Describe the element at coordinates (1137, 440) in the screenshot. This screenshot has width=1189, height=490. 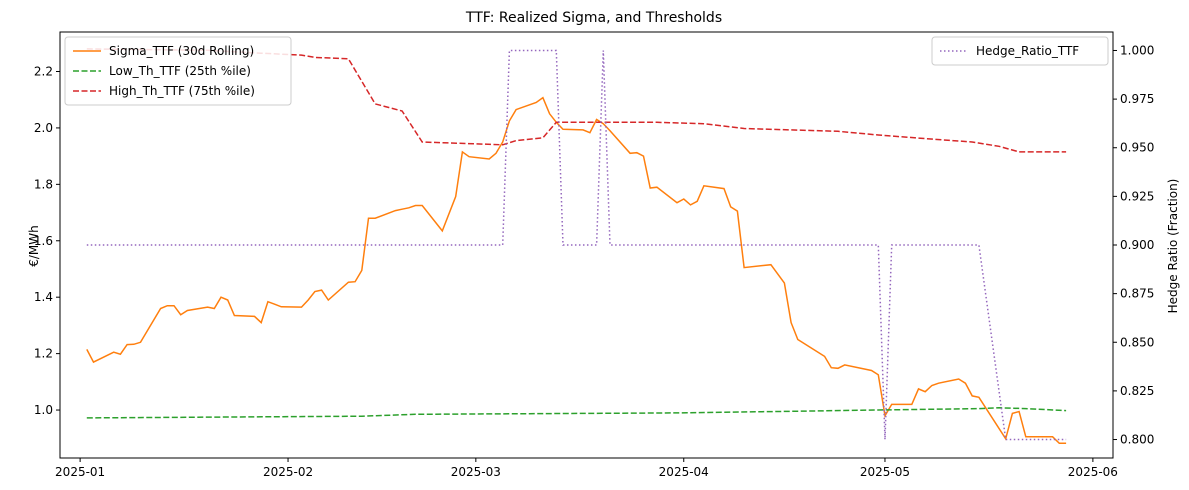
I see `y2-tick-label: 0.800` at that location.